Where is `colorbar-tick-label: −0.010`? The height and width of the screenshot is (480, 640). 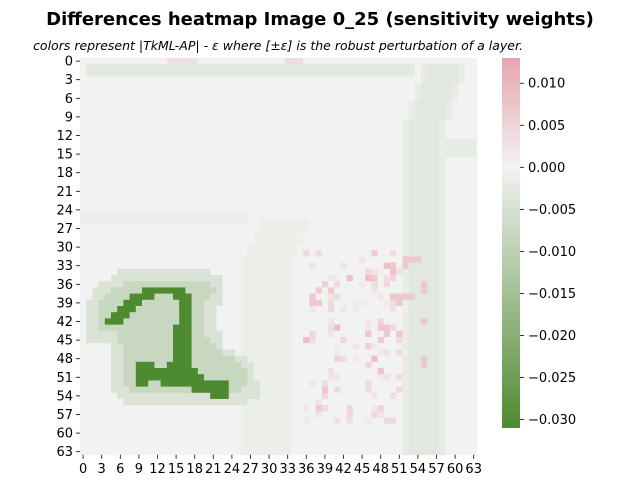 colorbar-tick-label: −0.010 is located at coordinates (552, 252).